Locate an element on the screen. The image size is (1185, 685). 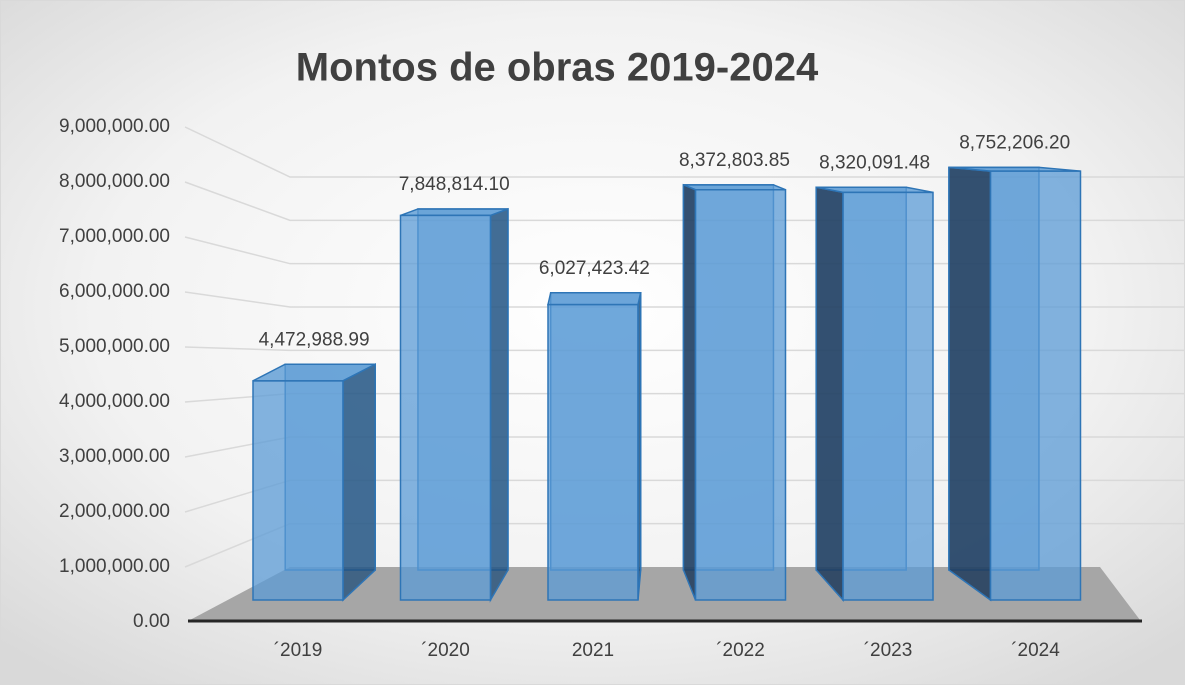
y-tick-label: 3,000,000.00 is located at coordinates (114, 456).